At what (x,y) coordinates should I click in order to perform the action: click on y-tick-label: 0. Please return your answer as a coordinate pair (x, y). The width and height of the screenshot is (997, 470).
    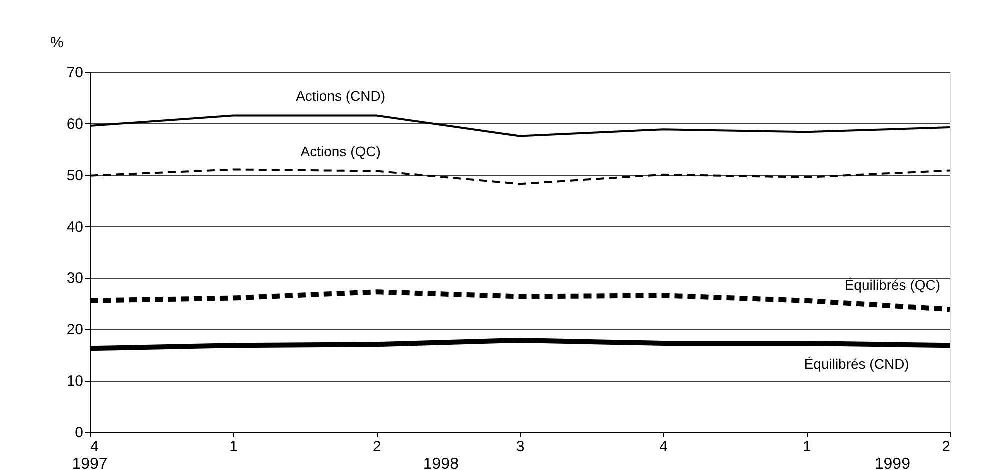
    Looking at the image, I should click on (79, 433).